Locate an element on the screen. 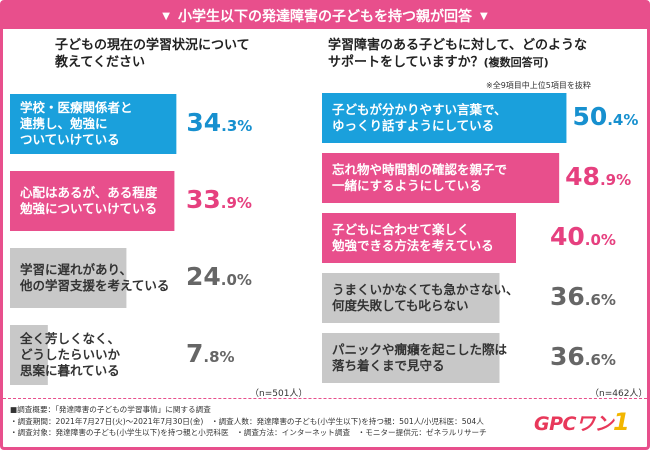 The width and height of the screenshot is (650, 450). bar-value-label: 40.0% is located at coordinates (583, 236).